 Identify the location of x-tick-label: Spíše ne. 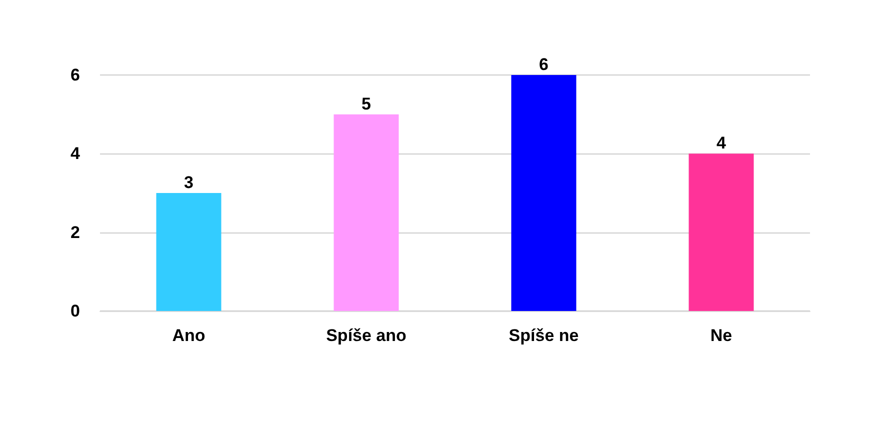
(543, 335).